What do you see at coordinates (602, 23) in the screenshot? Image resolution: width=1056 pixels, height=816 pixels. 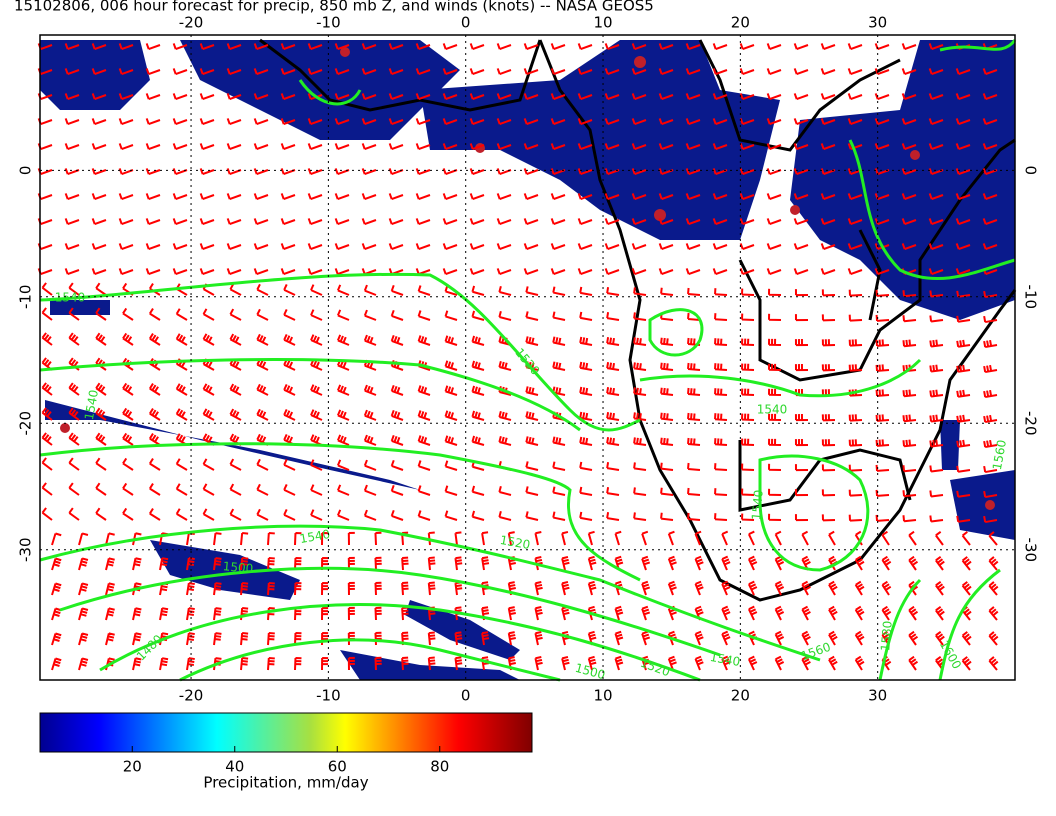 I see `lon-label-top: 10` at bounding box center [602, 23].